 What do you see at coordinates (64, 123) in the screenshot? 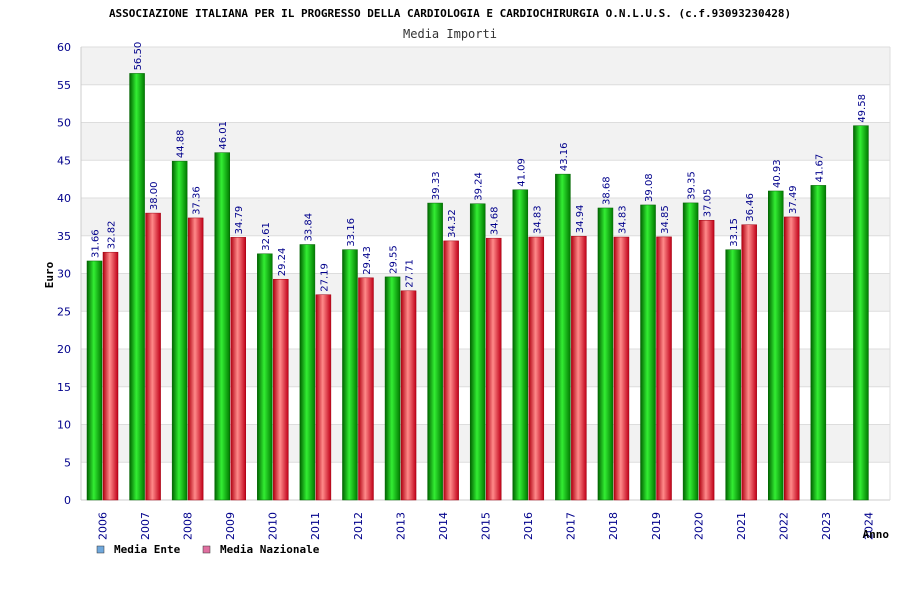
I see `y-tick-label: 50` at bounding box center [64, 123].